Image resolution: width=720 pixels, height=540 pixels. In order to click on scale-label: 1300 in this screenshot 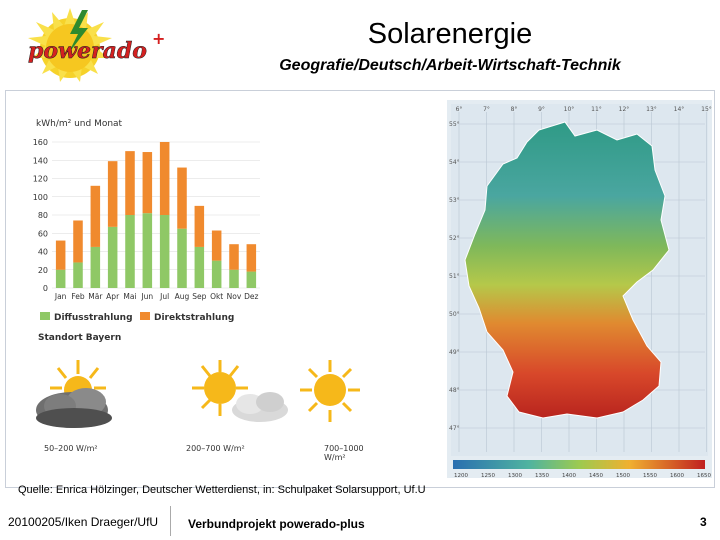, I will do `click(515, 475)`.